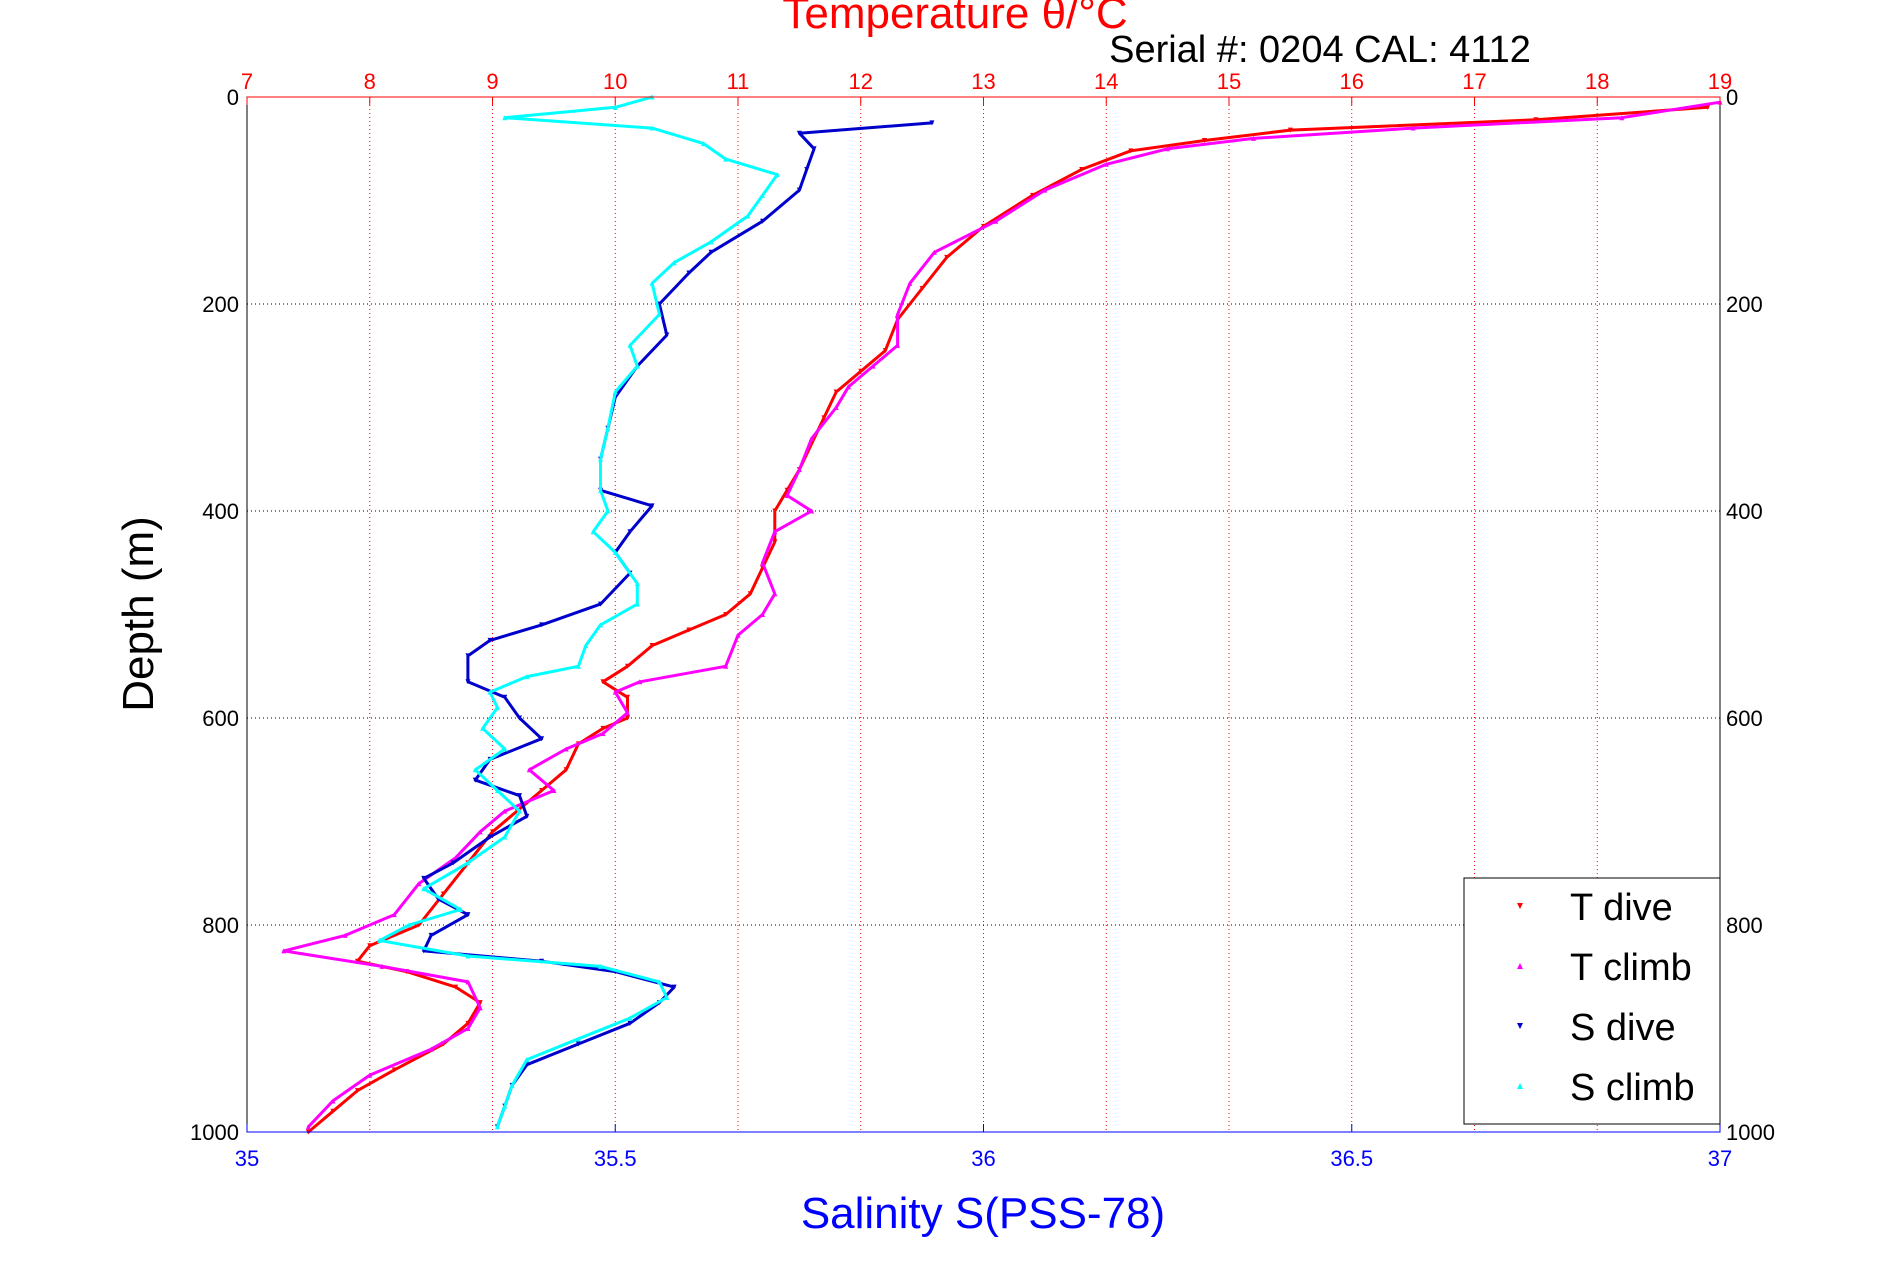 The image size is (1891, 1262). I want to click on salinity-tick-label: 35, so click(247, 1158).